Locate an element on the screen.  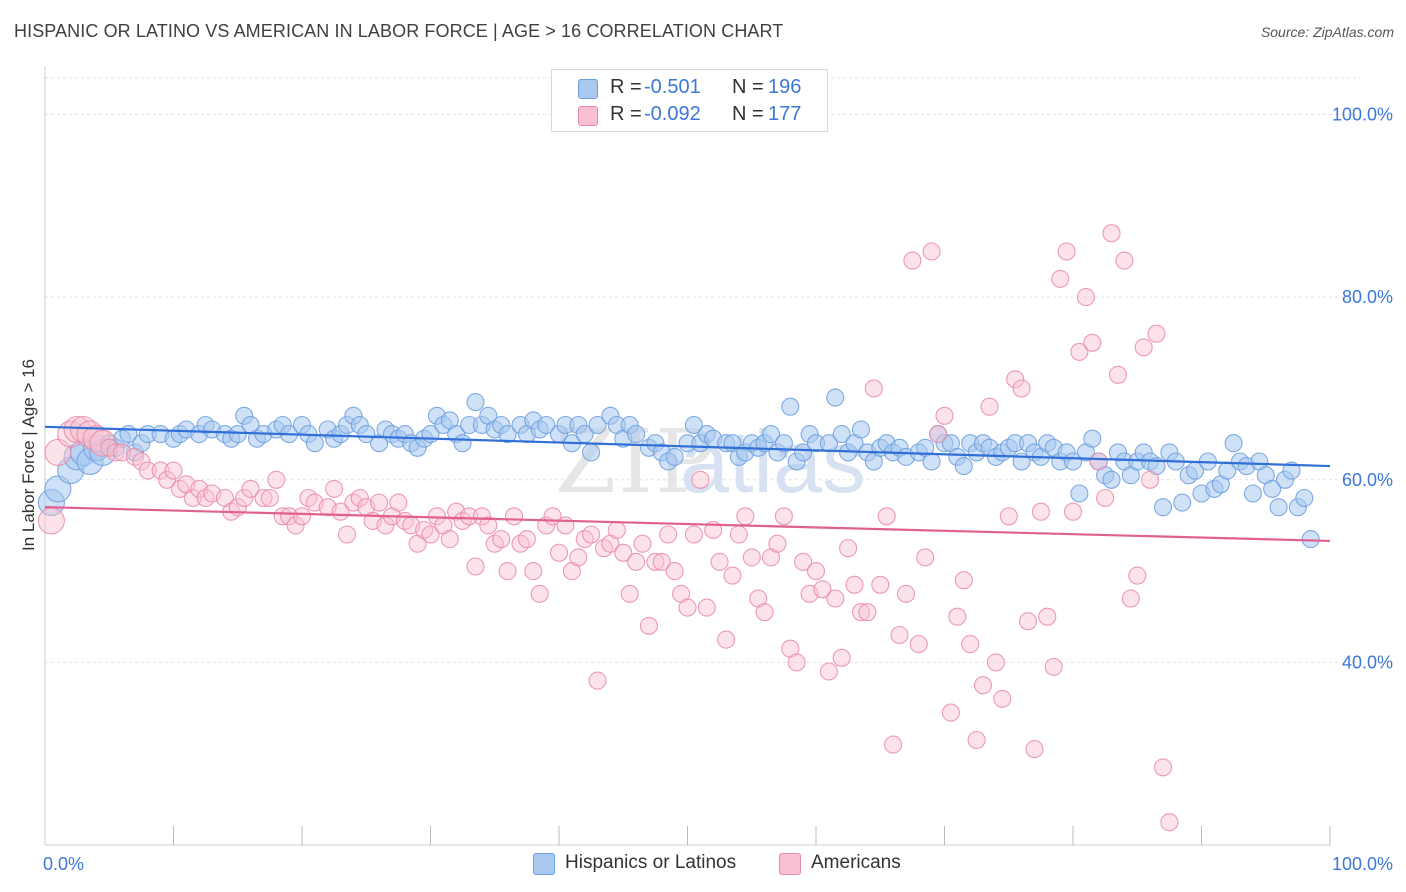
x-tick-labels: 0.0% 100.0% is located at coordinates (718, 864).